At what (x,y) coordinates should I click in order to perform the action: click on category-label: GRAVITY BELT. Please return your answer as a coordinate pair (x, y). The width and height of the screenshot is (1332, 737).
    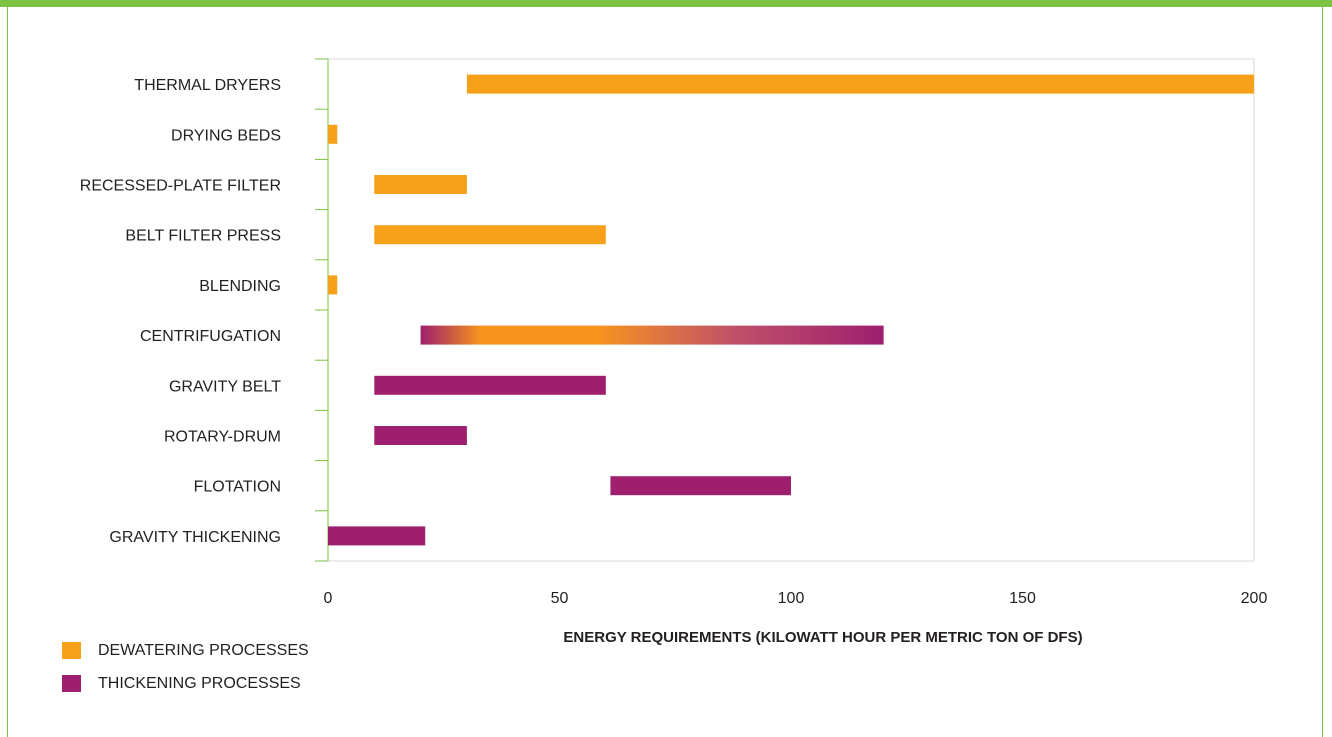
    Looking at the image, I should click on (225, 386).